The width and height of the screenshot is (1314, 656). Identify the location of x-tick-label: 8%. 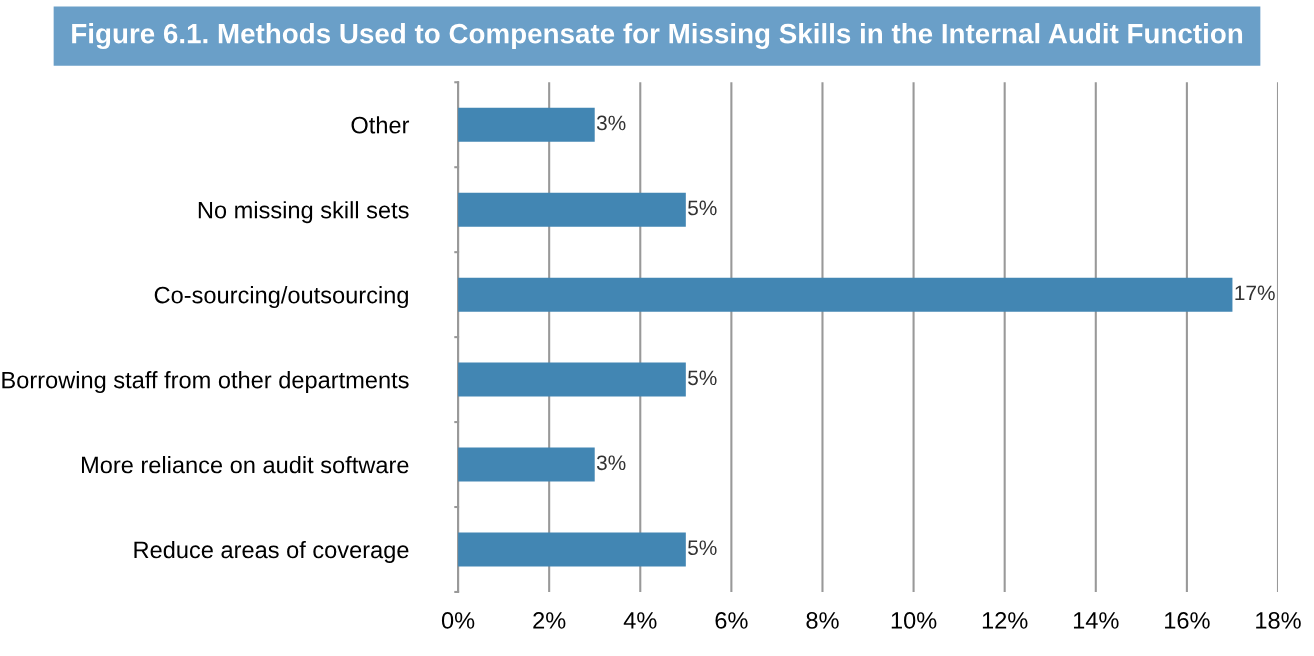
(822, 620).